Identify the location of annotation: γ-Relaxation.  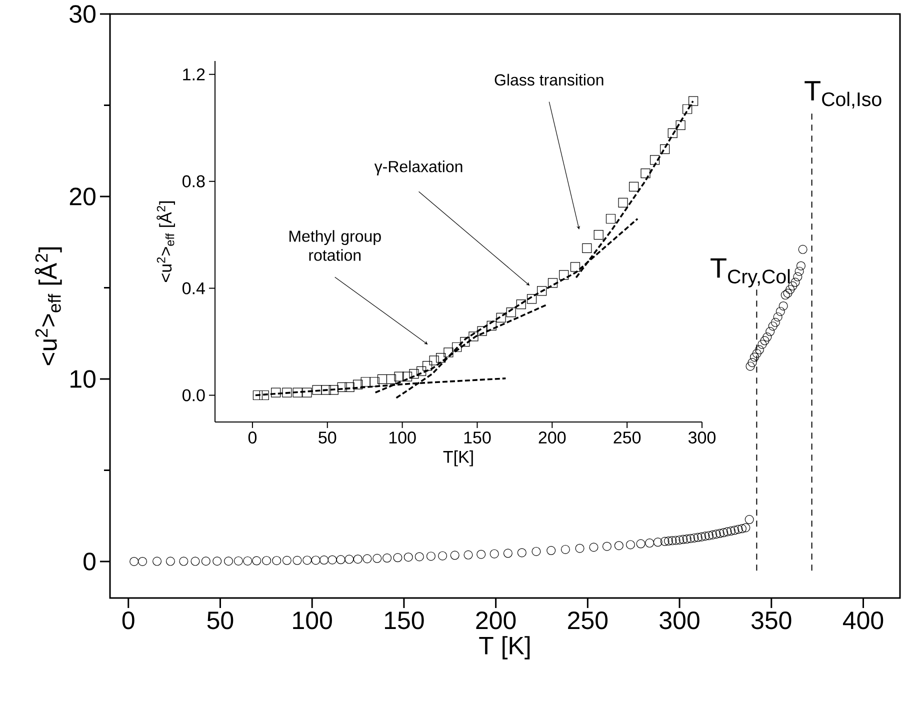
(418, 168).